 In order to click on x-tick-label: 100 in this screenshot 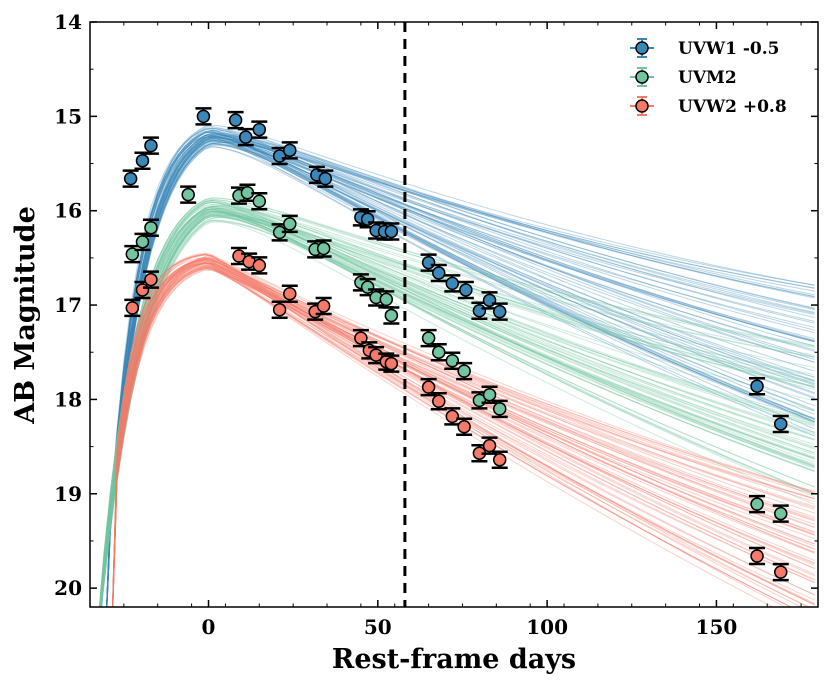, I will do `click(547, 627)`.